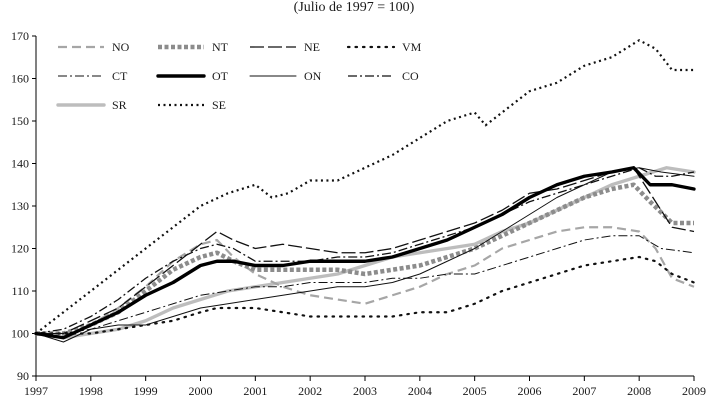  What do you see at coordinates (201, 391) in the screenshot?
I see `x-tick-label: 2000` at bounding box center [201, 391].